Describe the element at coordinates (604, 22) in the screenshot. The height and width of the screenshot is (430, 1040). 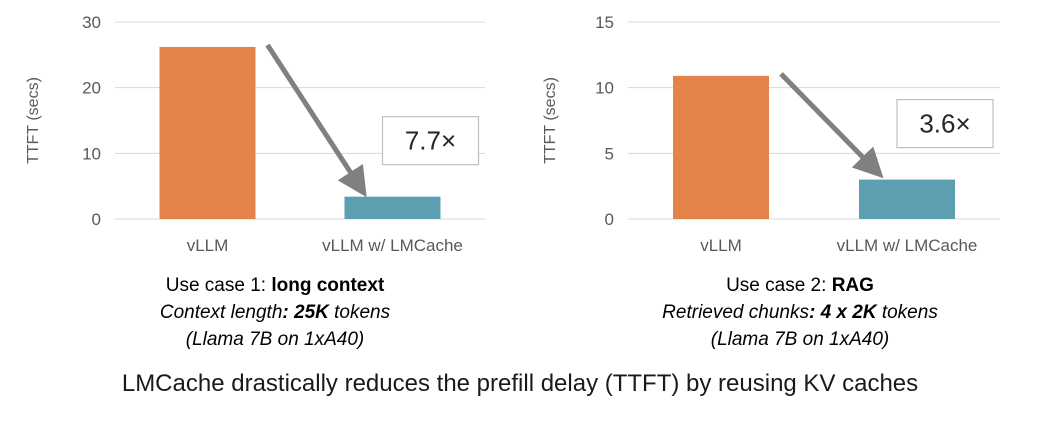
I see `y-tick-label: 15` at that location.